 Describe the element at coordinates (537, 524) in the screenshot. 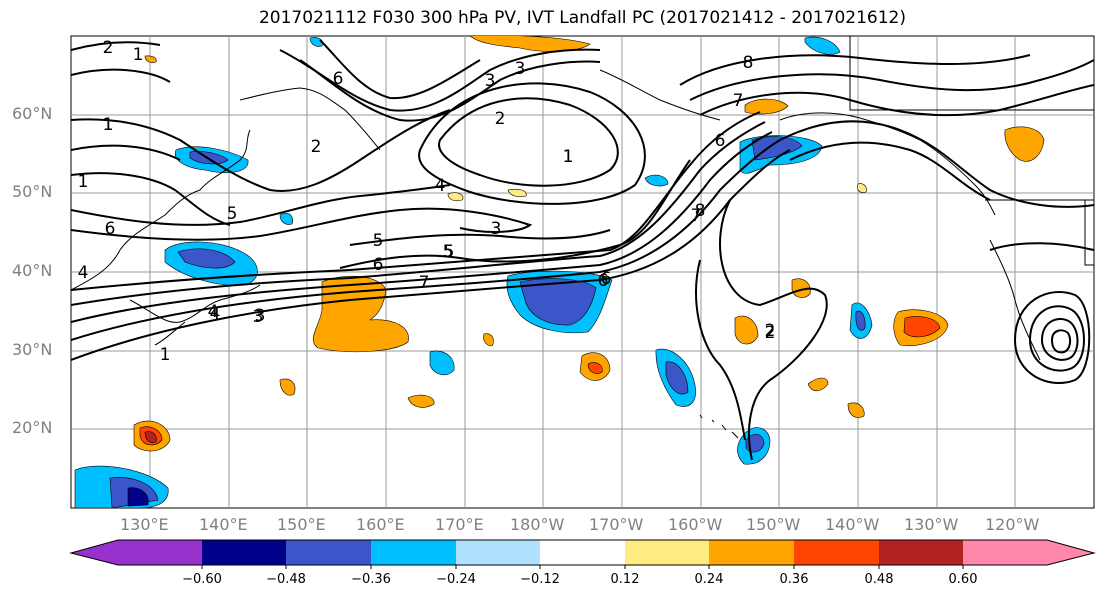

I see `lon-label: 180°W` at that location.